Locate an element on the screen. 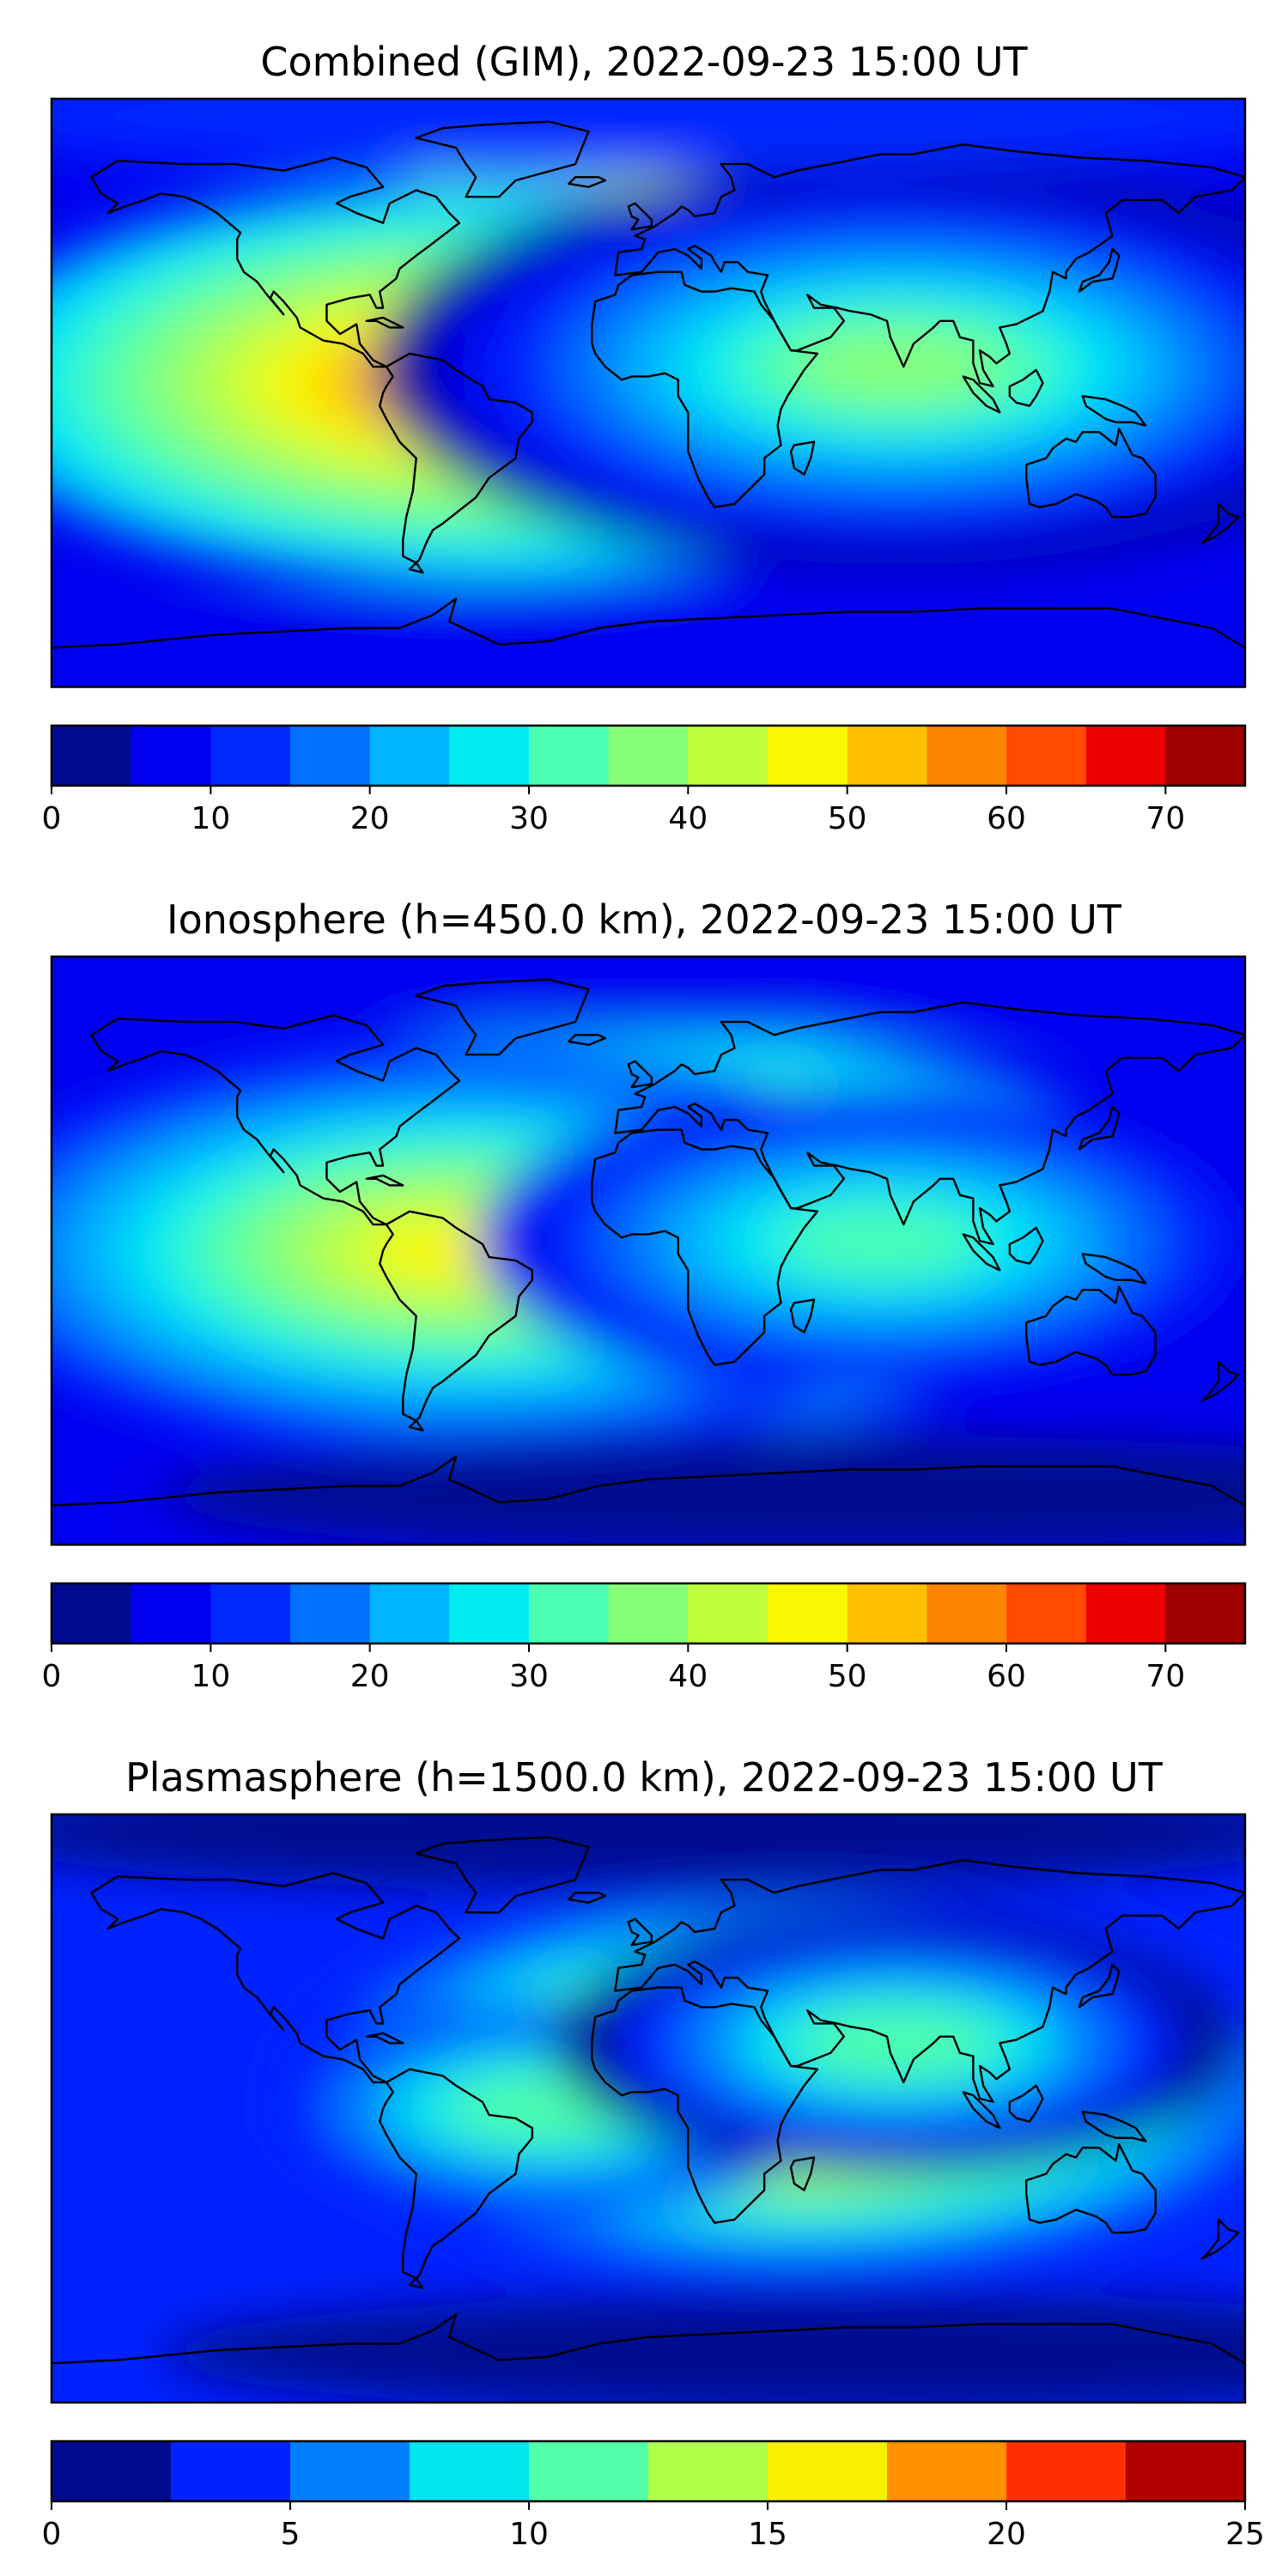 The width and height of the screenshot is (1288, 2576). colorbar-tick-label-1: 5 is located at coordinates (291, 2535).